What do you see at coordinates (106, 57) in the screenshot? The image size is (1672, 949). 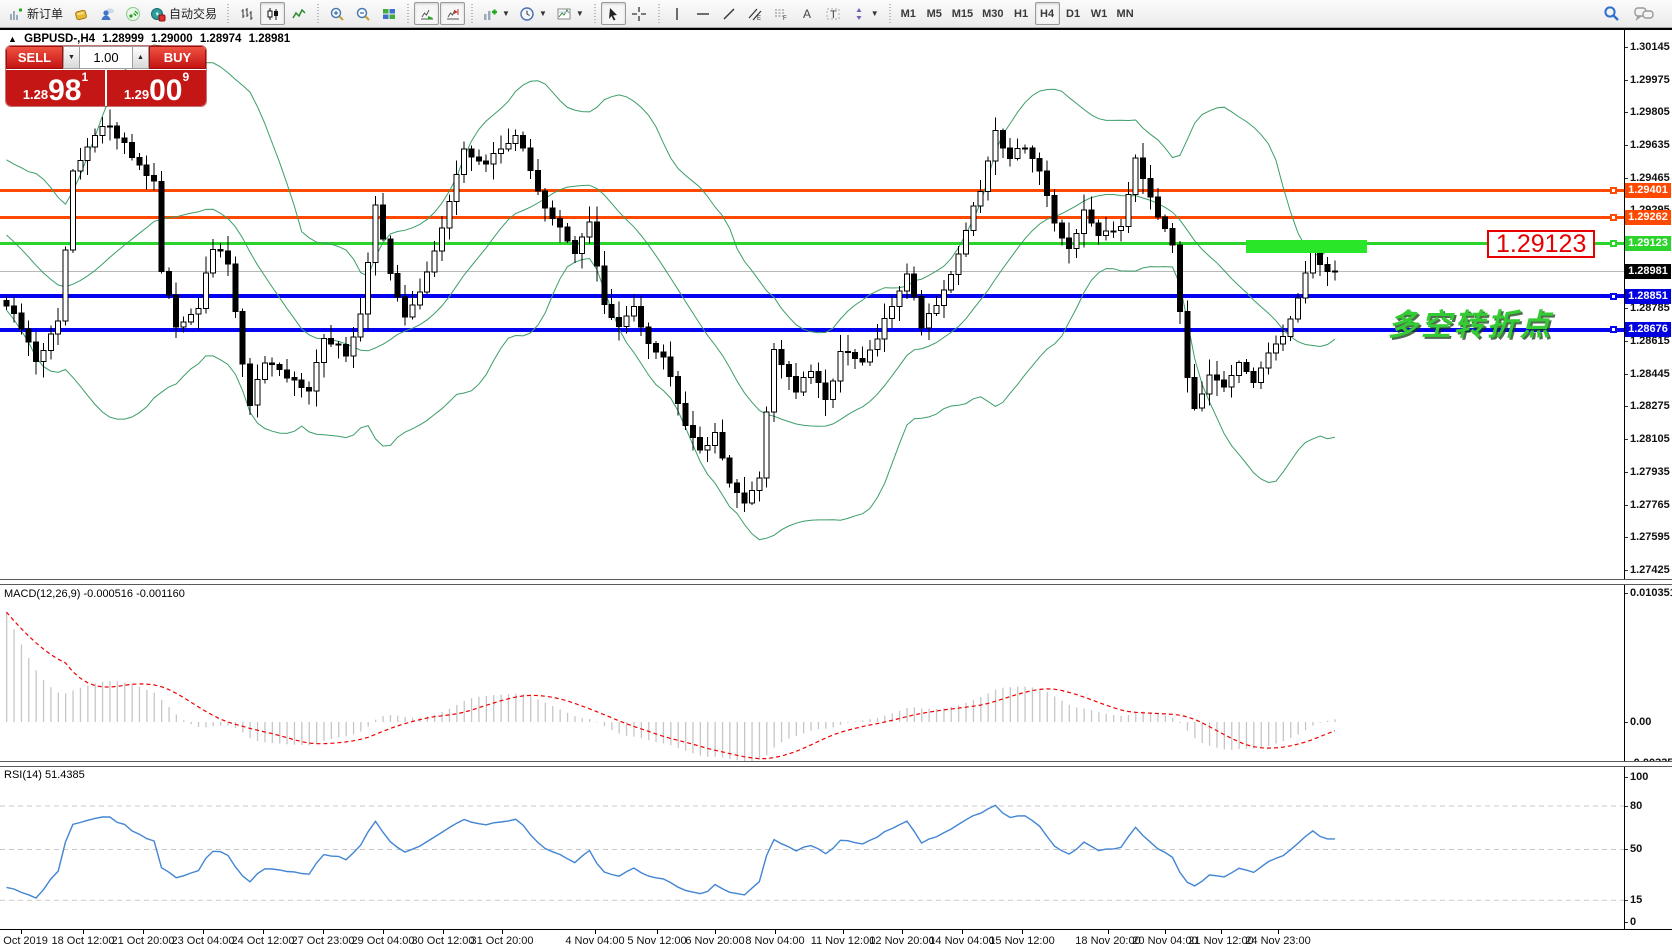 I see `volume-input` at bounding box center [106, 57].